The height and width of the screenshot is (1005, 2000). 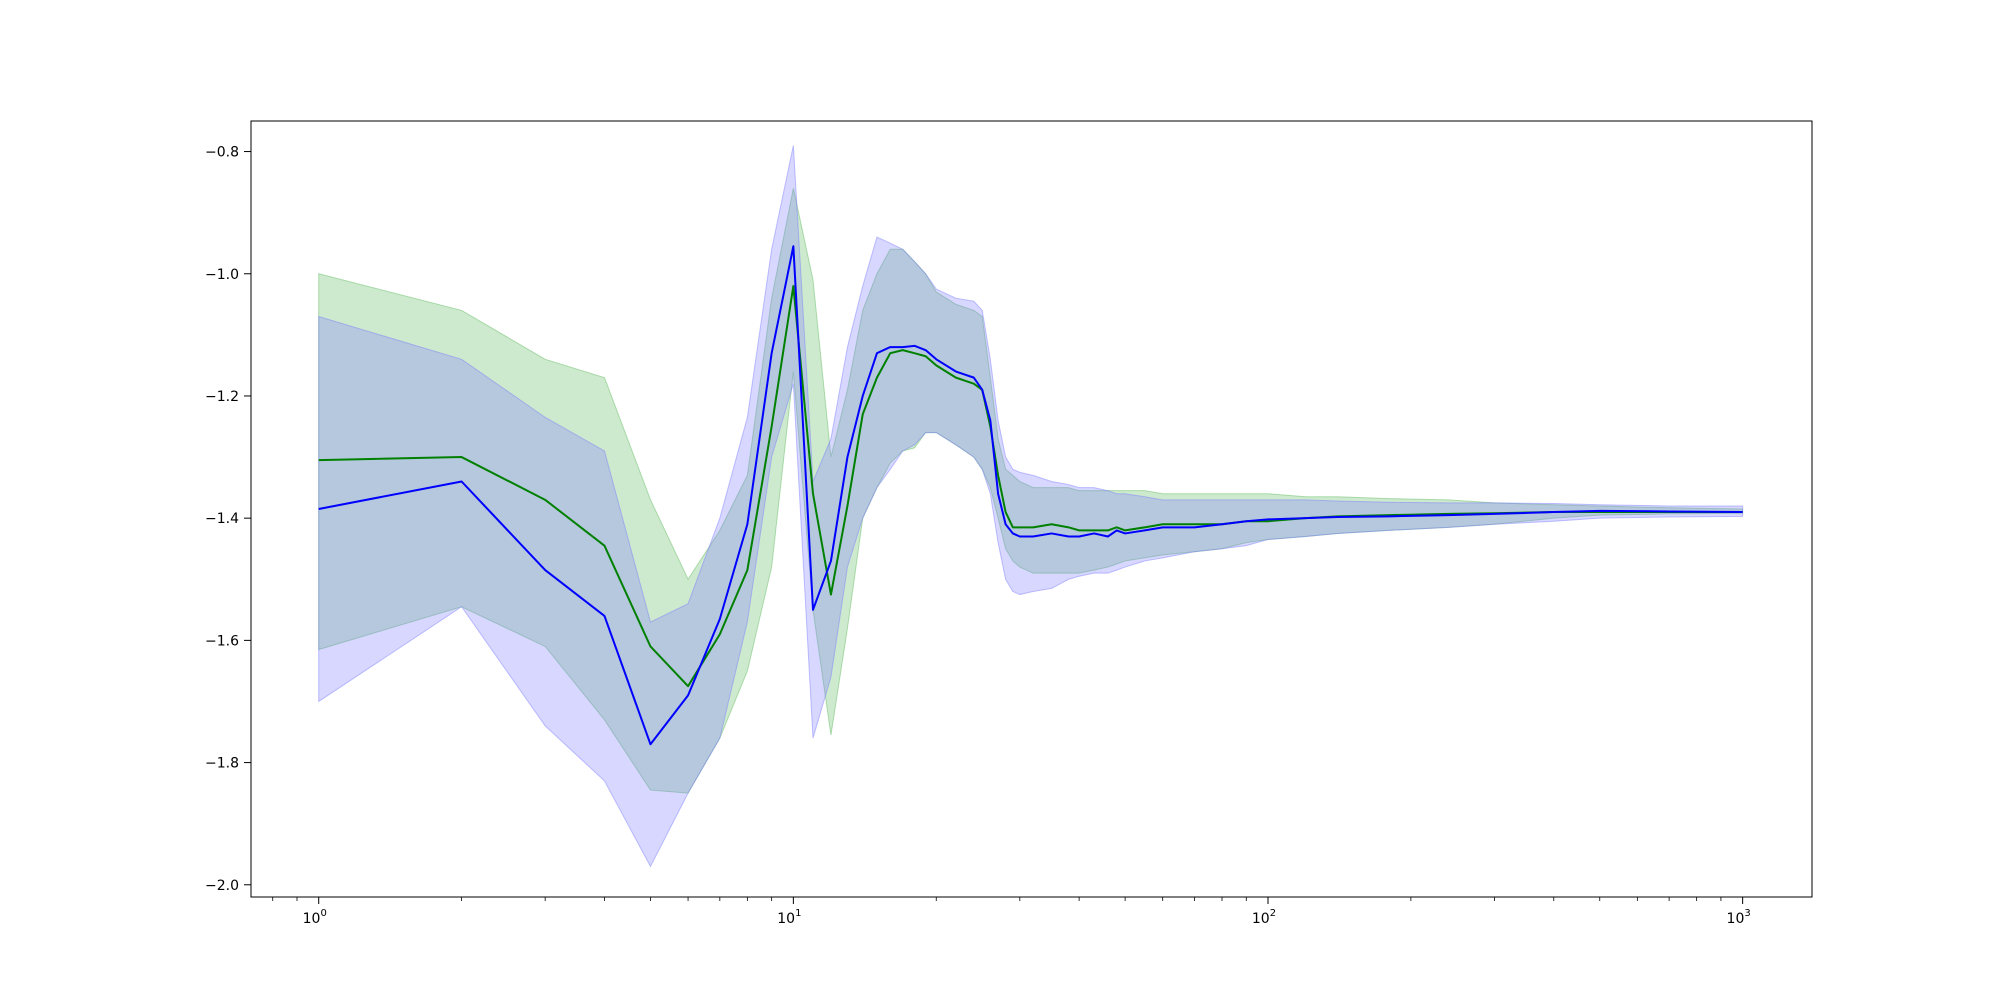 I want to click on x-tick-exponent: 1, so click(x=798, y=913).